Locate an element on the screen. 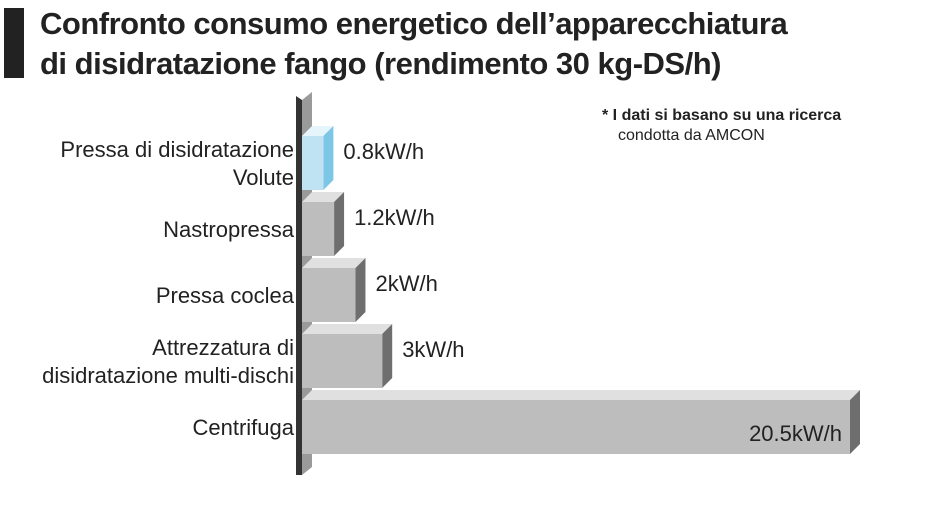 This screenshot has height=522, width=932. axis-wall-side is located at coordinates (299, 285).